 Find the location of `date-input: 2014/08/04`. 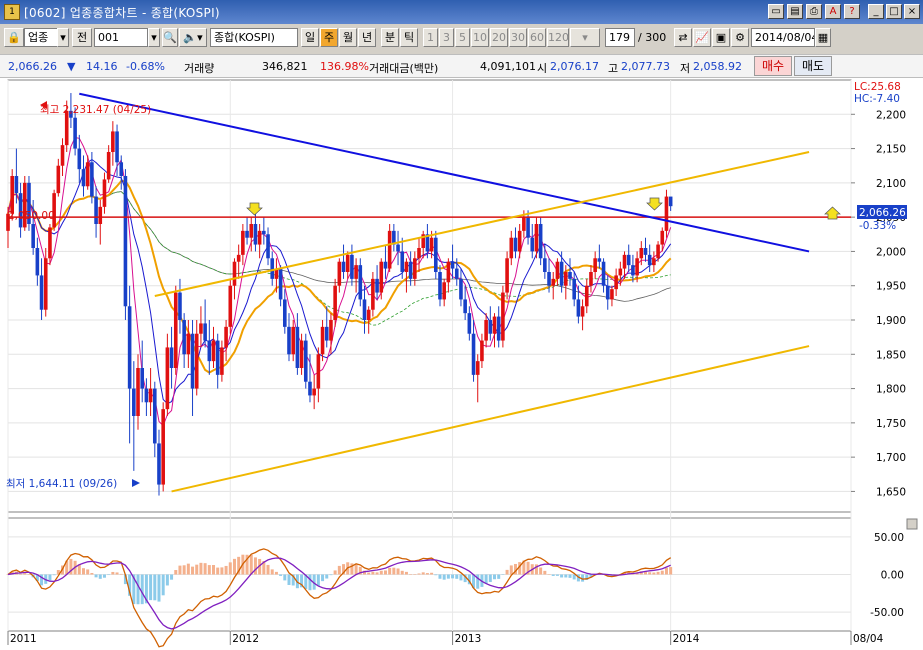

date-input: 2014/08/04 is located at coordinates (783, 37).